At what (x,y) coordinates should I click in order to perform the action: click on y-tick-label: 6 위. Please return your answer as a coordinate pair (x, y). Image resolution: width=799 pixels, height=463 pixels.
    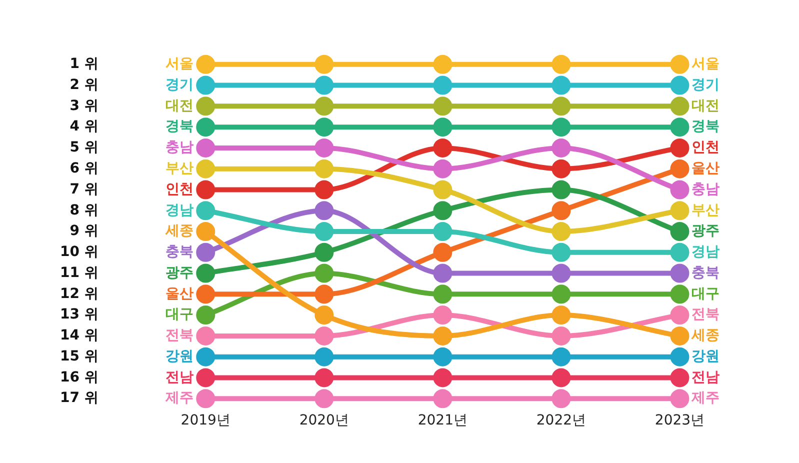
    Looking at the image, I should click on (84, 168).